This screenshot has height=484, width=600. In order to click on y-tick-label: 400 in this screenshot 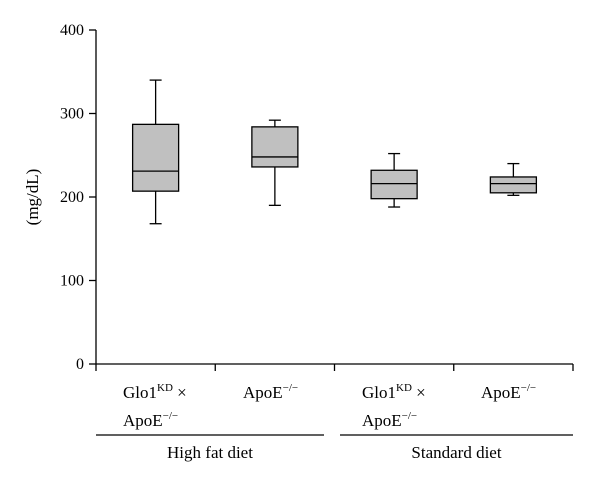, I will do `click(72, 30)`.